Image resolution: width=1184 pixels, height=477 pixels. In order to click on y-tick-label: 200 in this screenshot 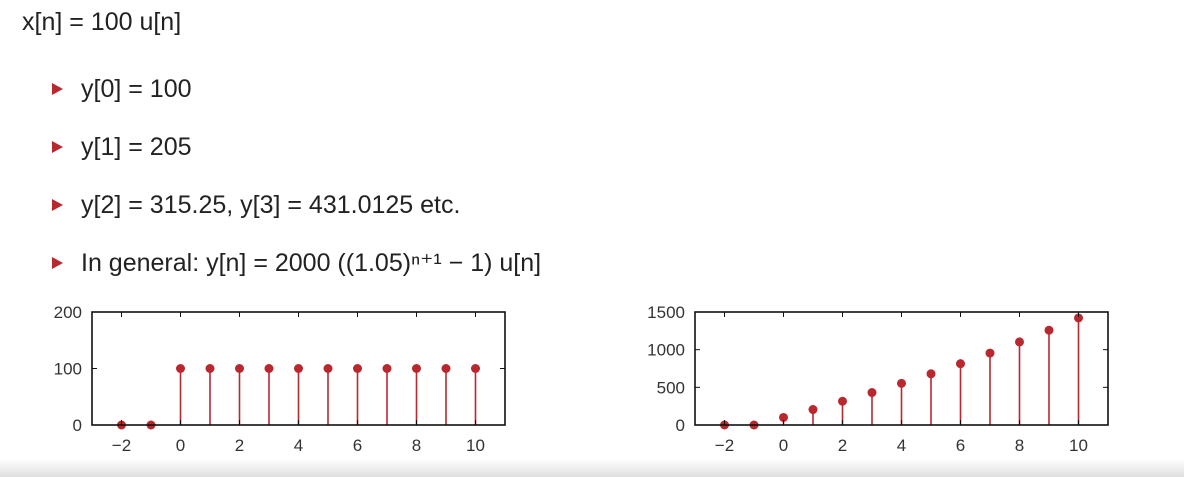, I will do `click(68, 312)`.